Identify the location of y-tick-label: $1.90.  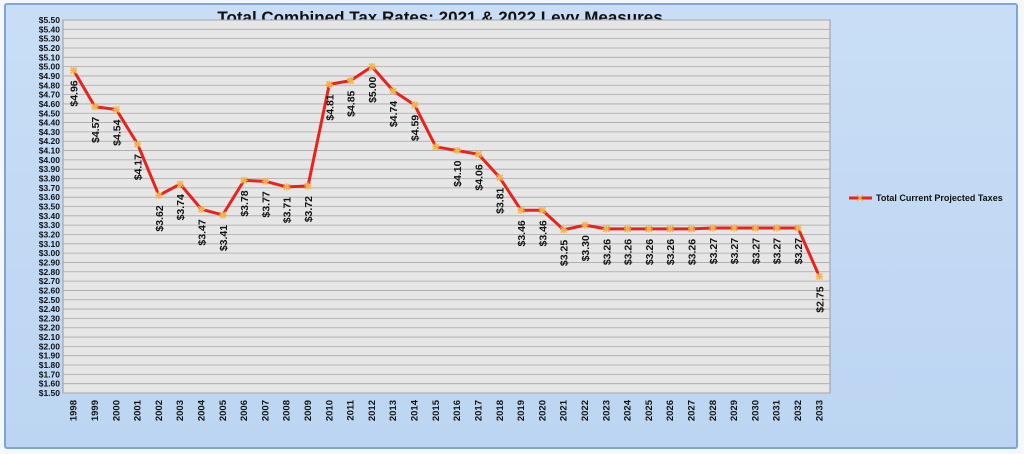
(50, 356).